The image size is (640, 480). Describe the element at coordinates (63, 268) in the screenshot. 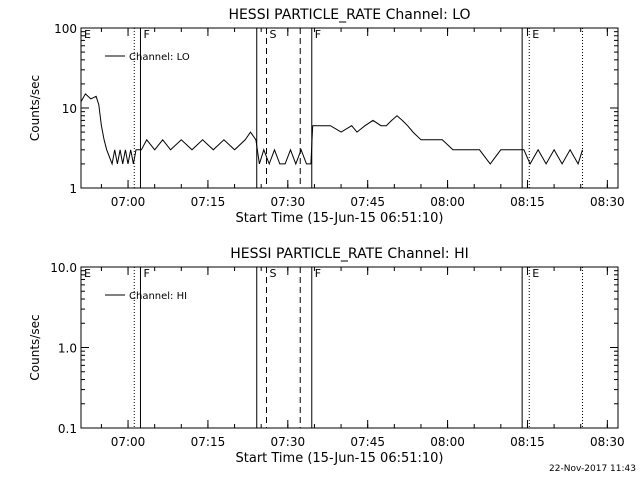

I see `y-tick-label: 10.0` at that location.